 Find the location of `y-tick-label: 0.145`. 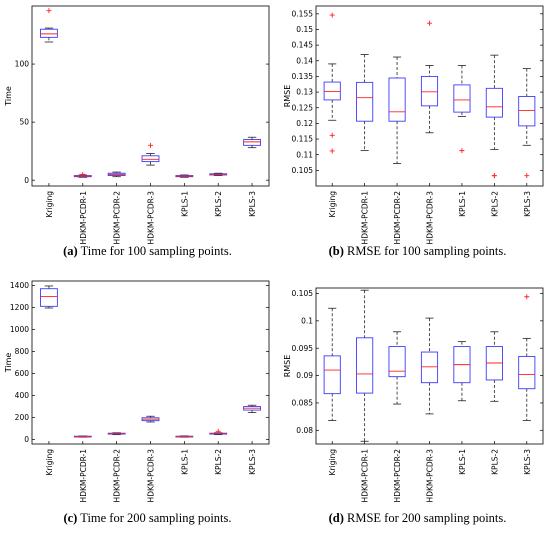

y-tick-label: 0.145 is located at coordinates (303, 45).